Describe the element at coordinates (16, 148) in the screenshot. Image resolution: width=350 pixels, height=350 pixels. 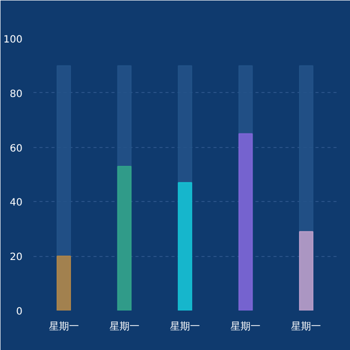
I see `y-tick-label: 60` at that location.